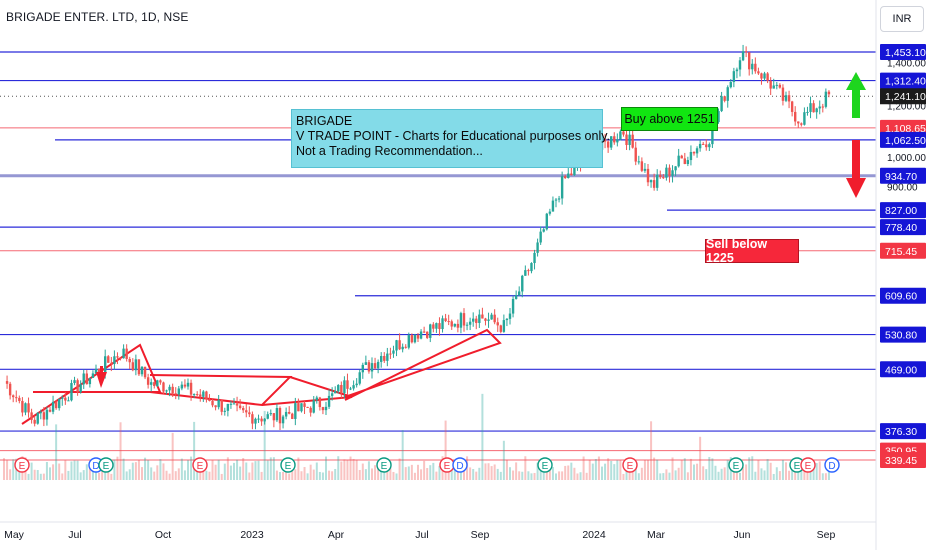 The height and width of the screenshot is (550, 932). Describe the element at coordinates (438, 531) in the screenshot. I see `time-axis: May Jul Oct 2023 Apr Jul Sep 2024 Mar Jun Sep` at that location.